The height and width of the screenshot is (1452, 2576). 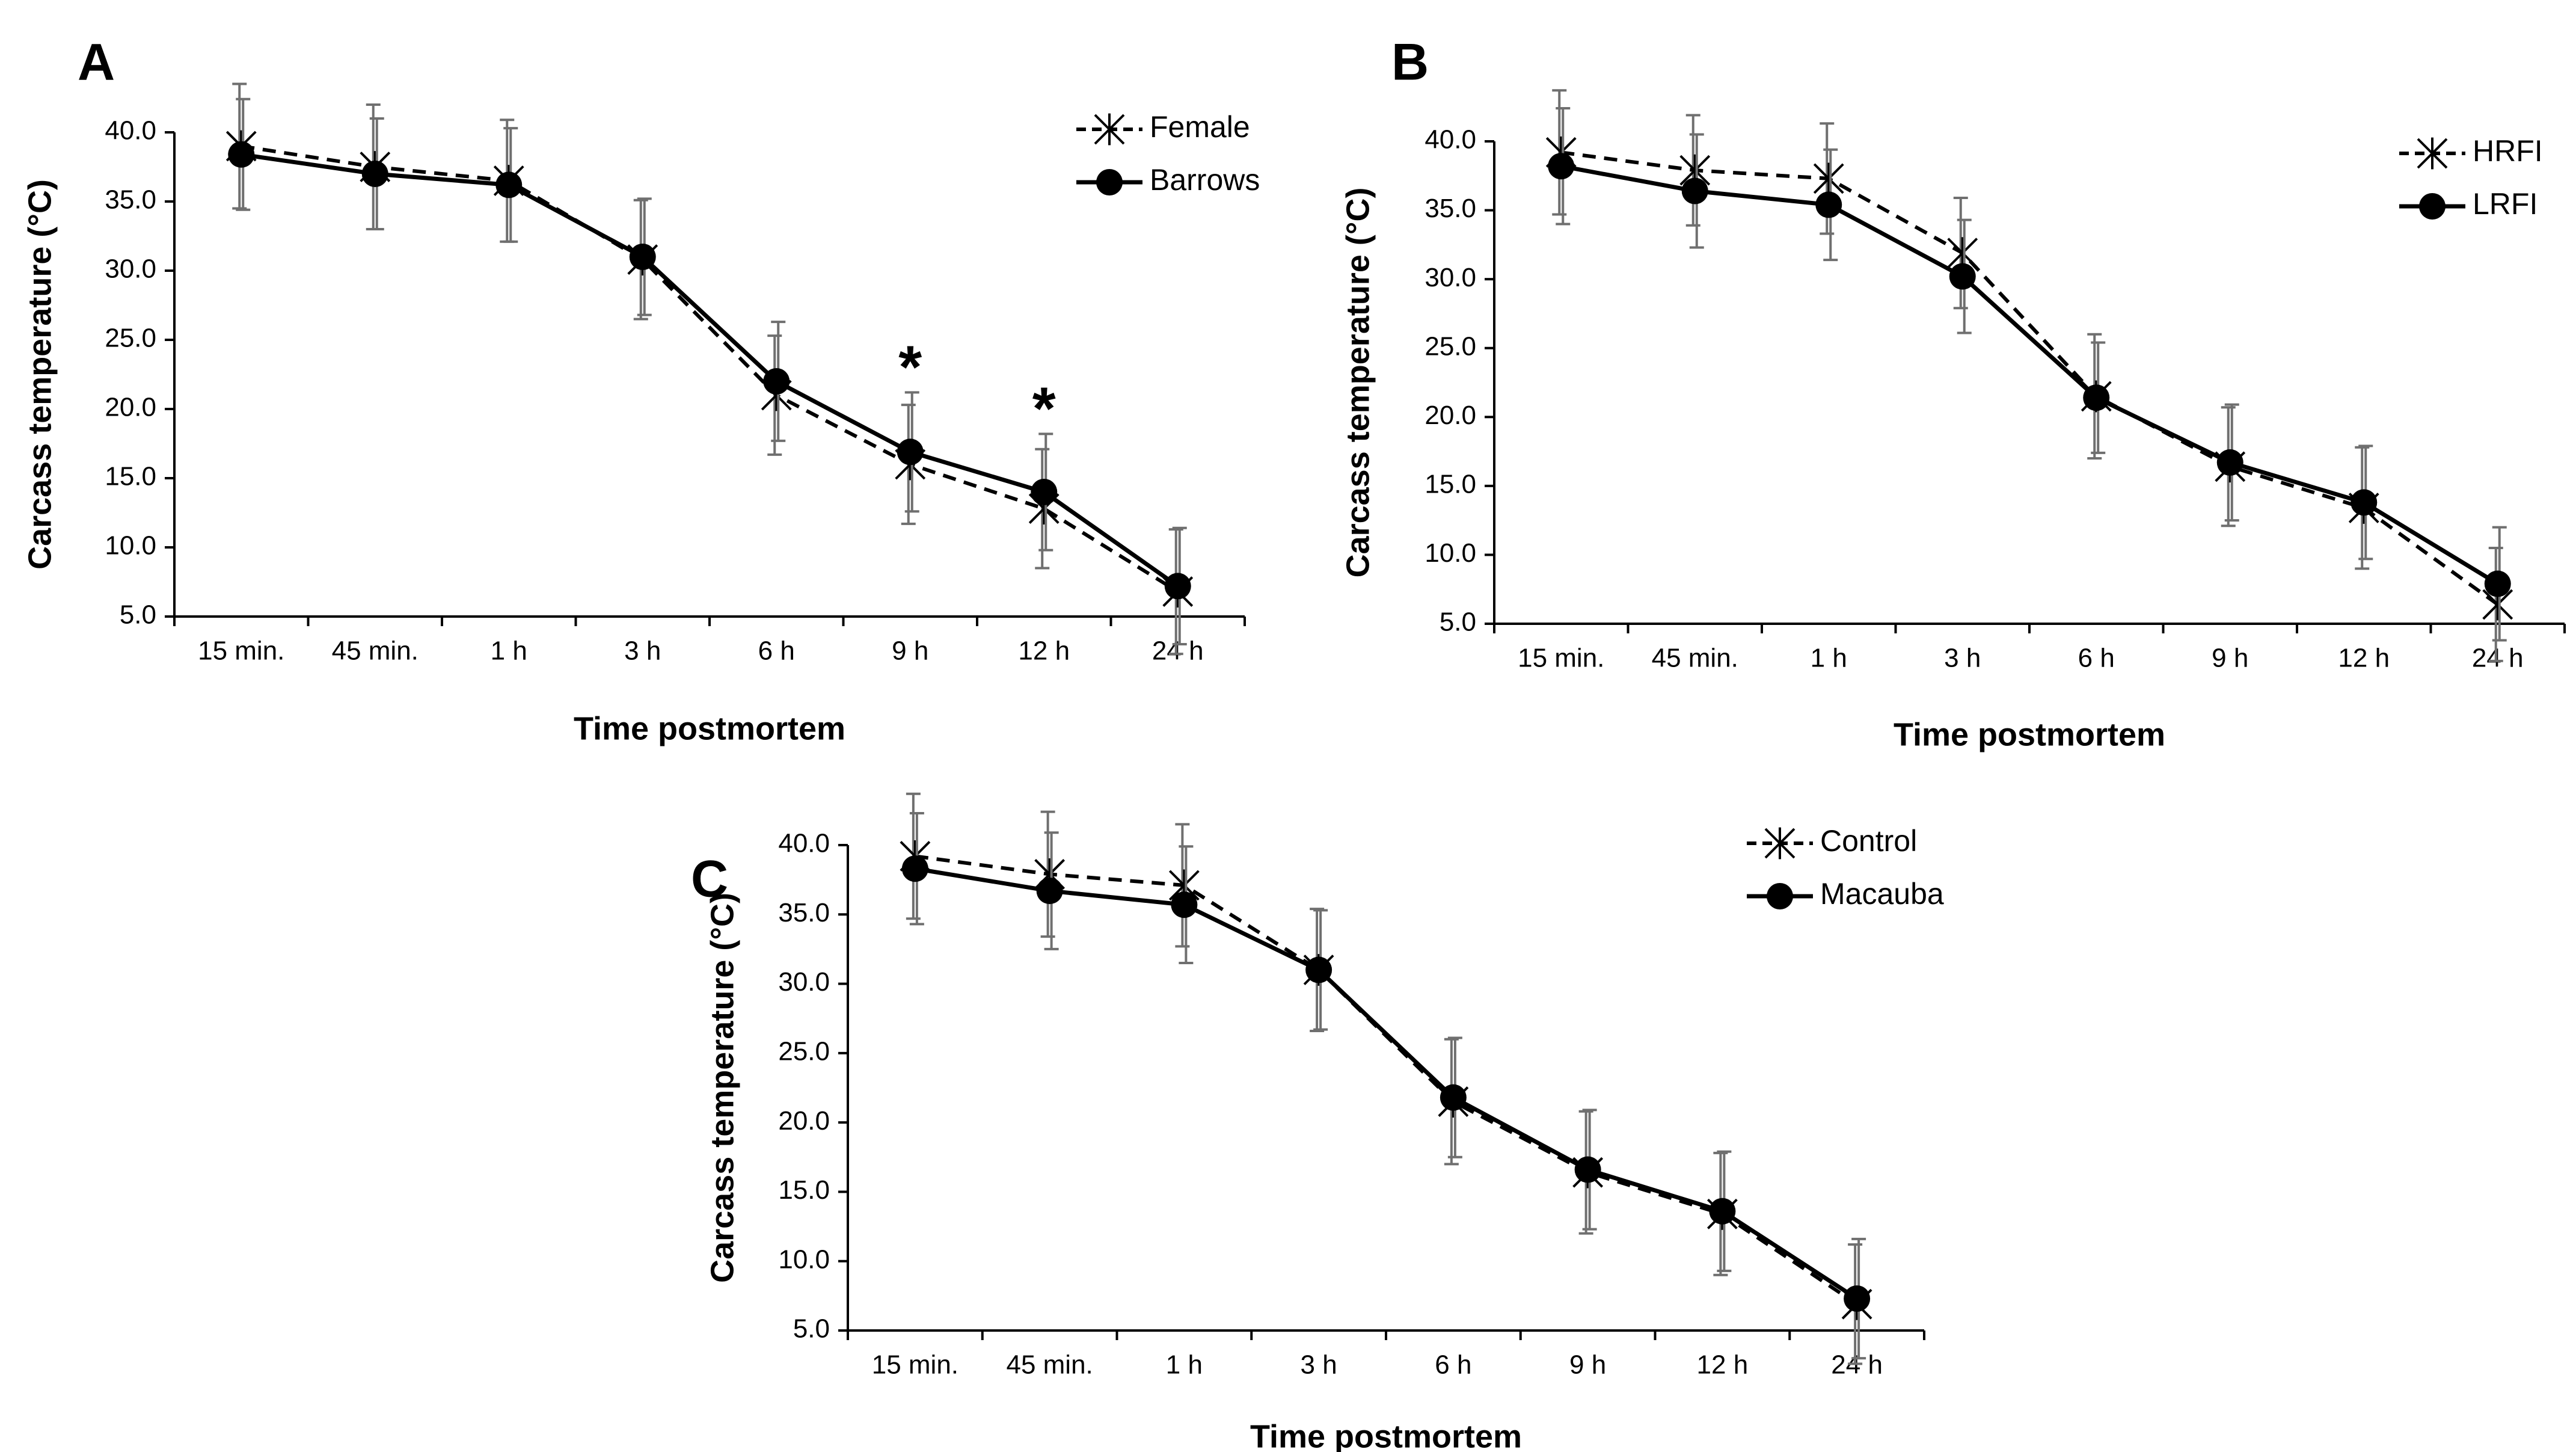 What do you see at coordinates (915, 1365) in the screenshot?
I see `chart-c-xtick-label: 15 min.` at bounding box center [915, 1365].